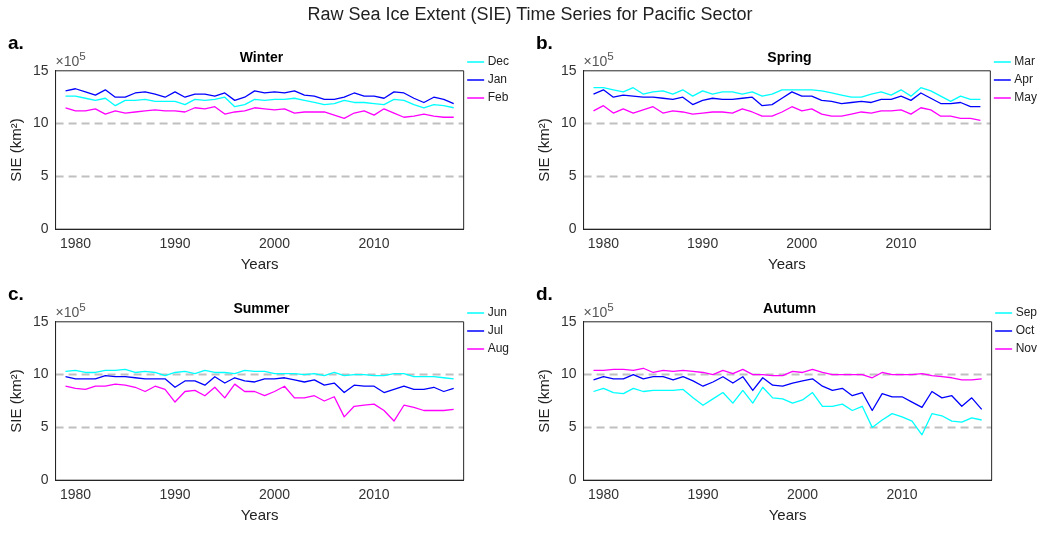  I want to click on text: a., so click(16, 43).